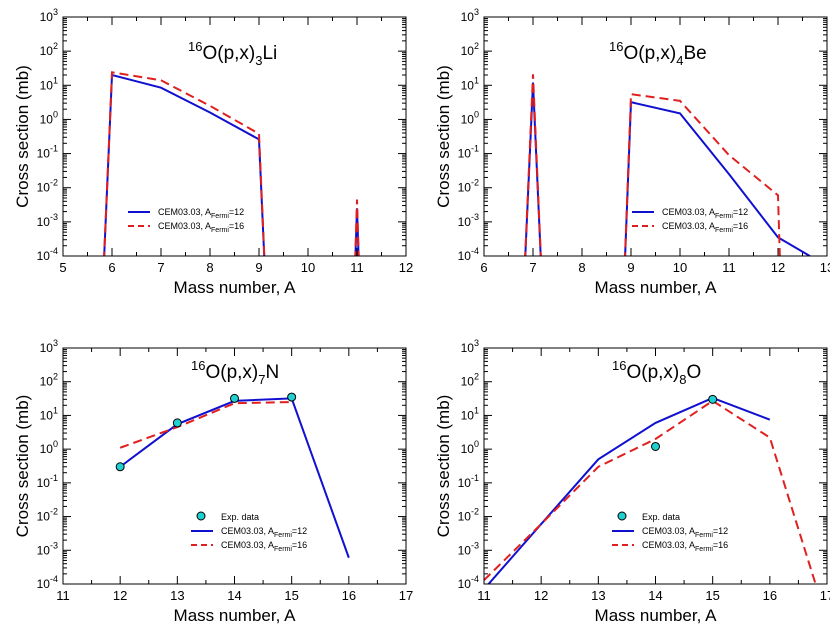  I want to click on panel-title: 16O(p,x)8O, so click(656, 372).